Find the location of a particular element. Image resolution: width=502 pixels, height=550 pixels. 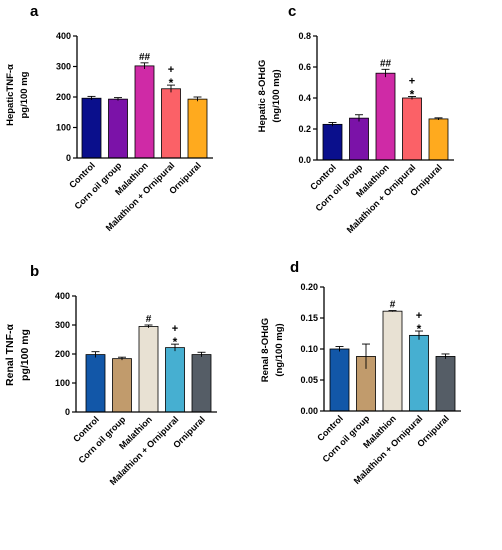

y-tick-label: 0.0 is located at coordinates (304, 160).